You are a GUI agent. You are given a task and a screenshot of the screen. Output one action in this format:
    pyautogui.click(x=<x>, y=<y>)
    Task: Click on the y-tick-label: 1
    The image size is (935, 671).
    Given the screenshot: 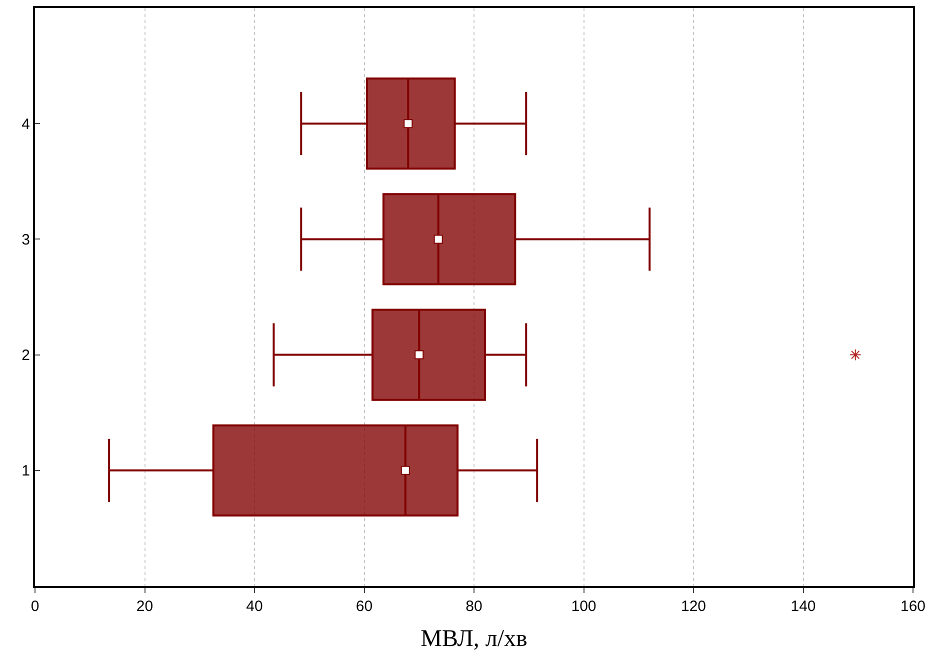 What is the action you would take?
    pyautogui.click(x=26, y=471)
    